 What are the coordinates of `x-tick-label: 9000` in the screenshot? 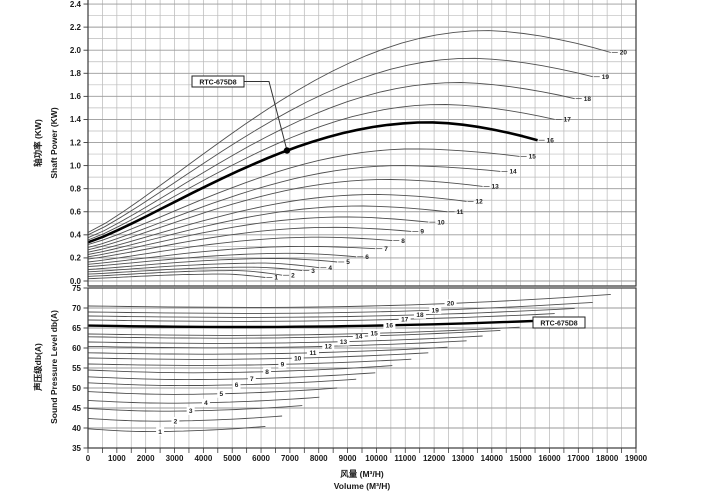 It's located at (348, 458).